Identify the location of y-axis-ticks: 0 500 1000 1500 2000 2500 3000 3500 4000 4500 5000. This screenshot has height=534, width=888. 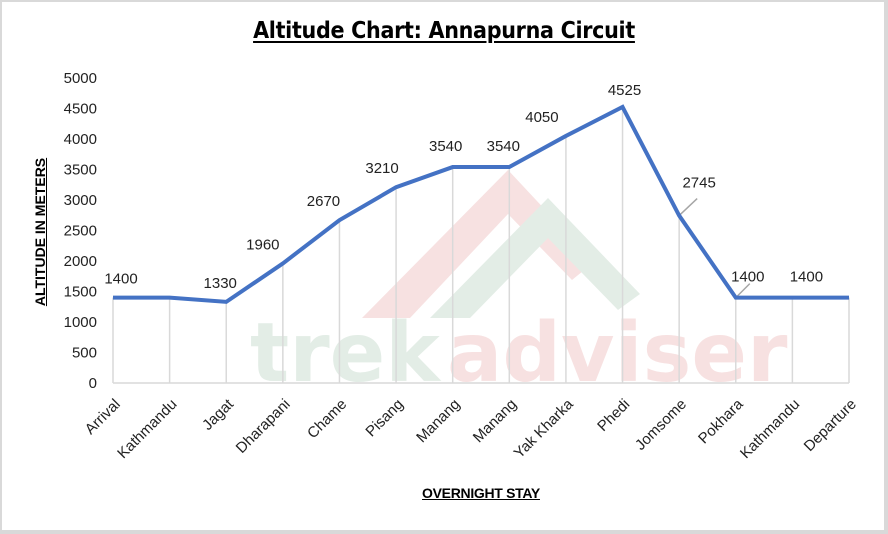
(80, 231).